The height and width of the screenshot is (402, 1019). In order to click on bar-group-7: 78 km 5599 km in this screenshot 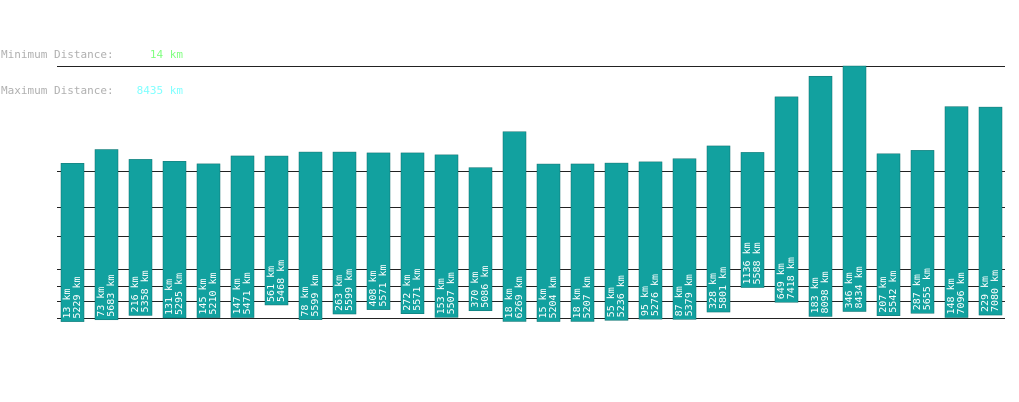, I will do `click(310, 235)`.